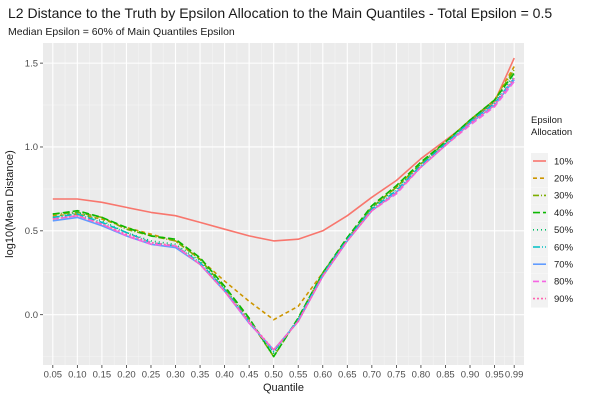 The image size is (600, 400). Describe the element at coordinates (347, 375) in the screenshot. I see `x-tick-label: 0.65` at that location.